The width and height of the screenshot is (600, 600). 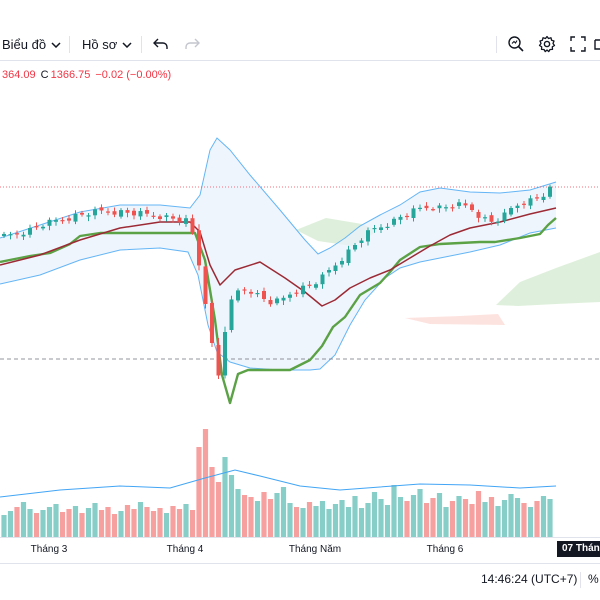 I want to click on search-icon, so click(x=516, y=44).